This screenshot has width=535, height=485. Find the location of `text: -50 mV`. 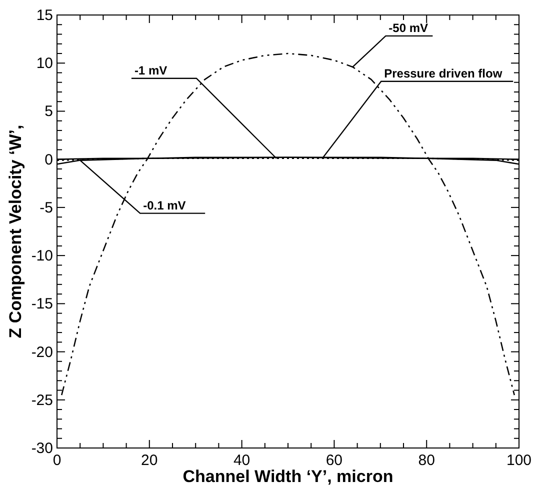

text: -50 mV is located at coordinates (408, 27).